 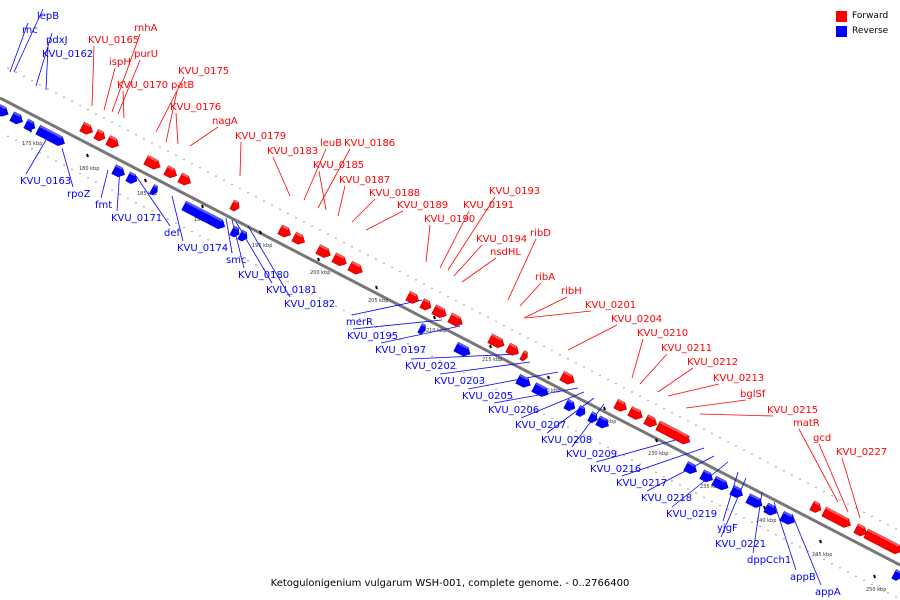 I want to click on forward-label: KVU_0185, so click(x=338, y=165).